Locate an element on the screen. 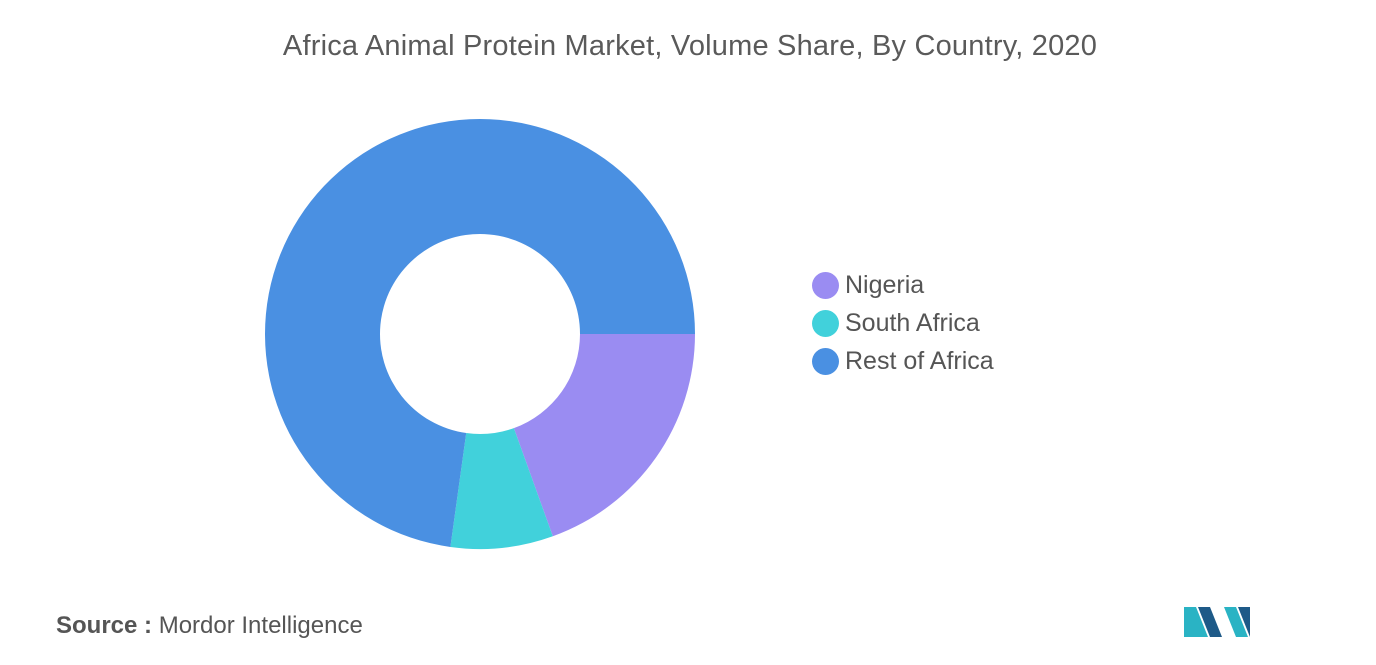 The width and height of the screenshot is (1376, 665). legend-swatch-rest-of-africa is located at coordinates (825, 361).